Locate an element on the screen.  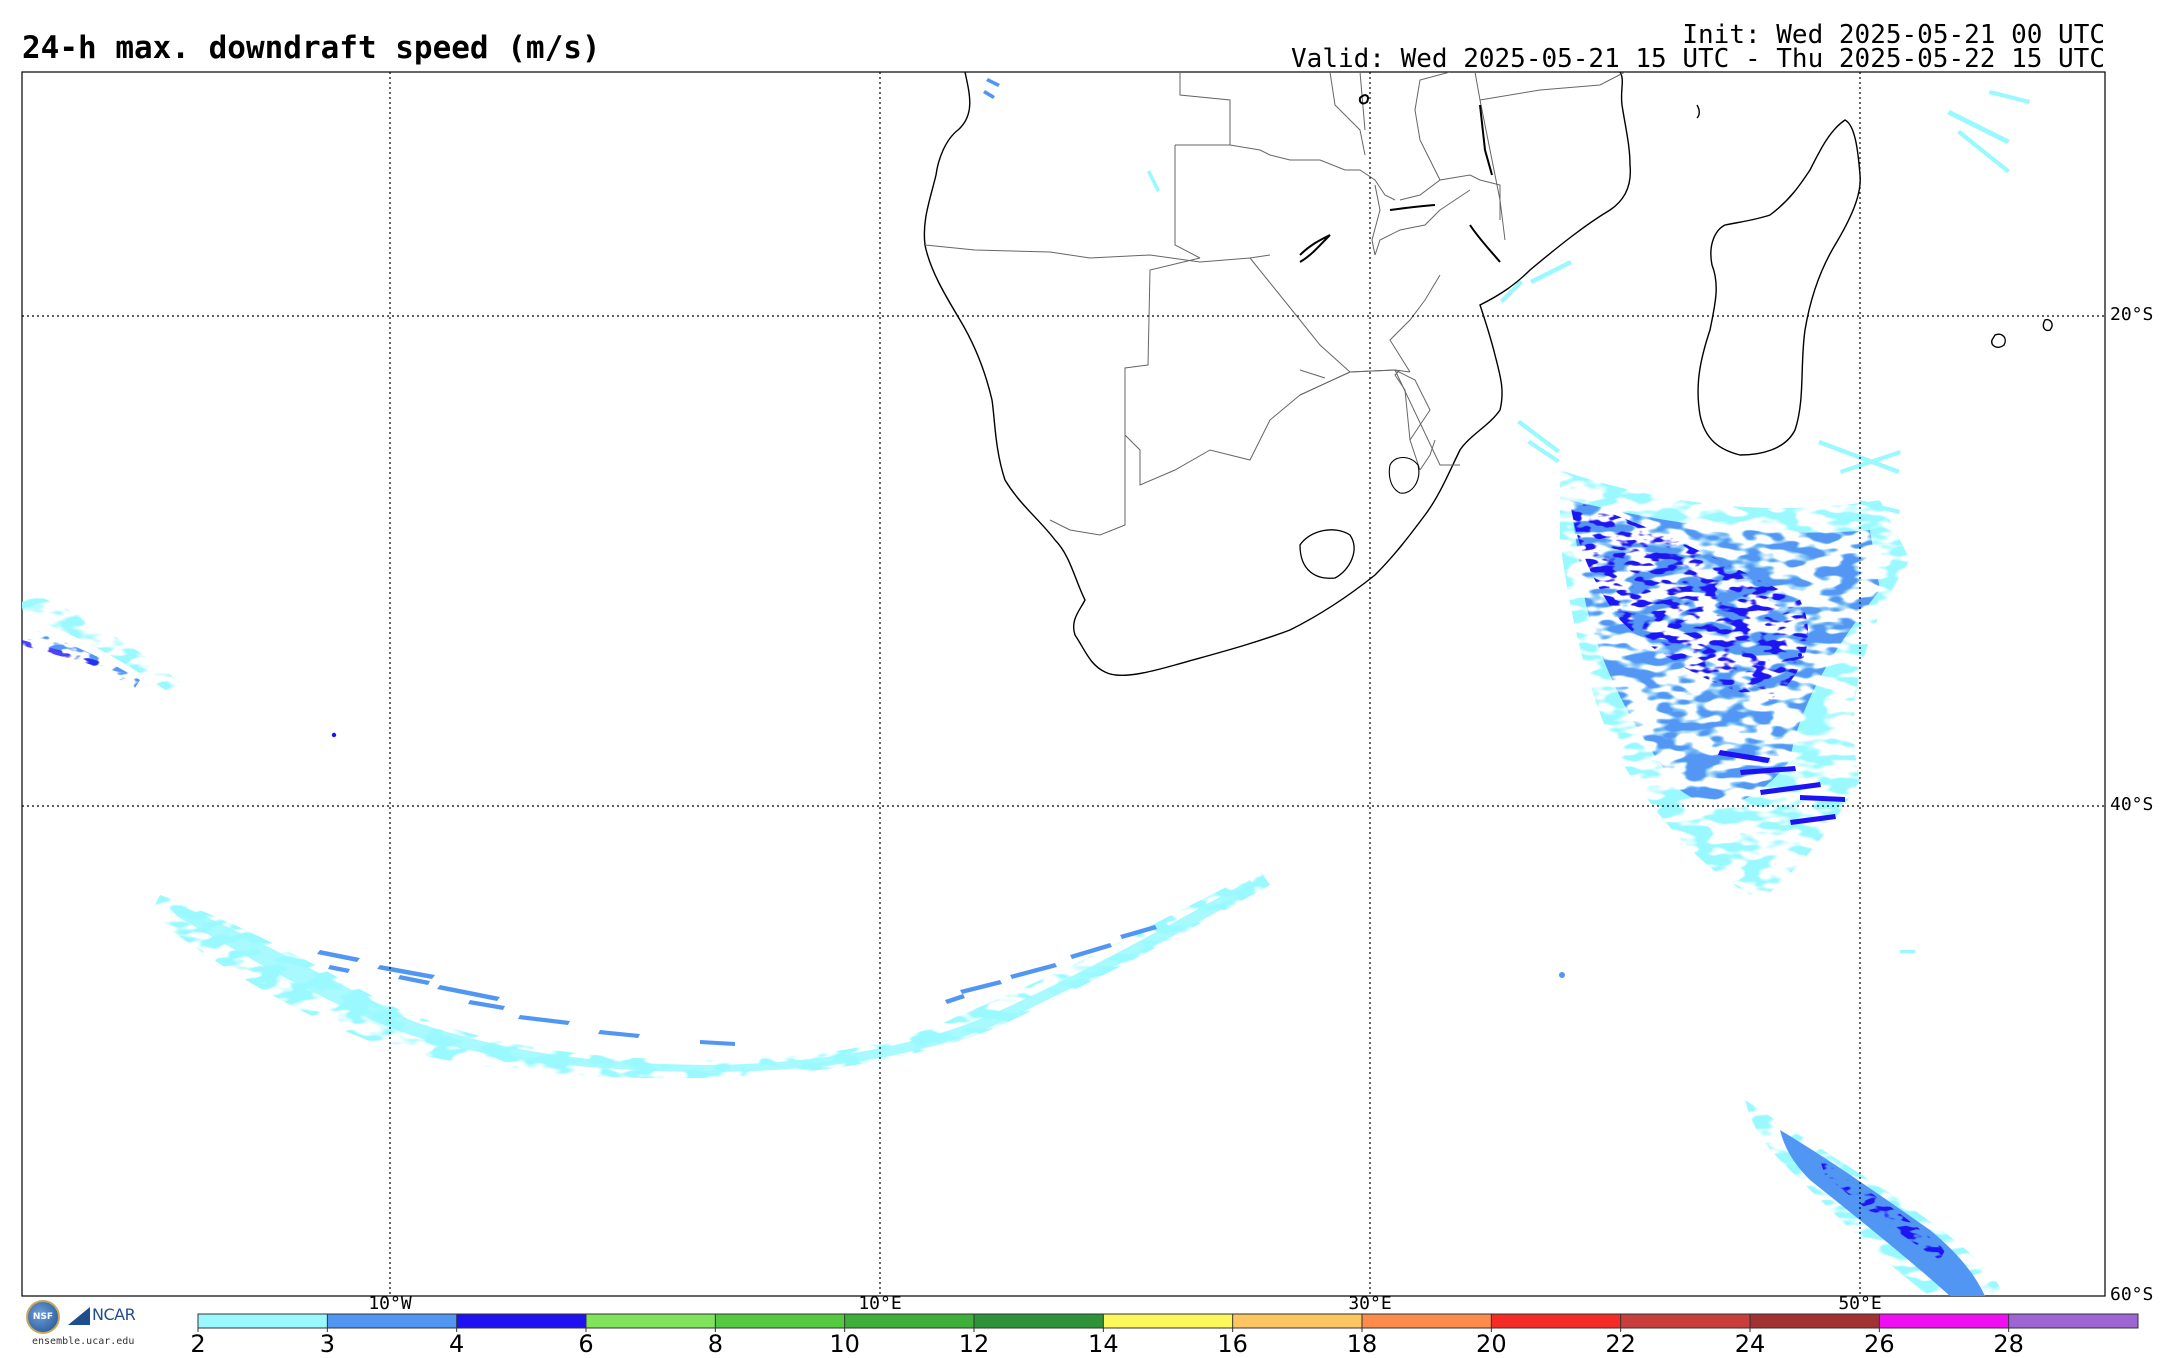
lon-label: 10°W is located at coordinates (390, 1303).